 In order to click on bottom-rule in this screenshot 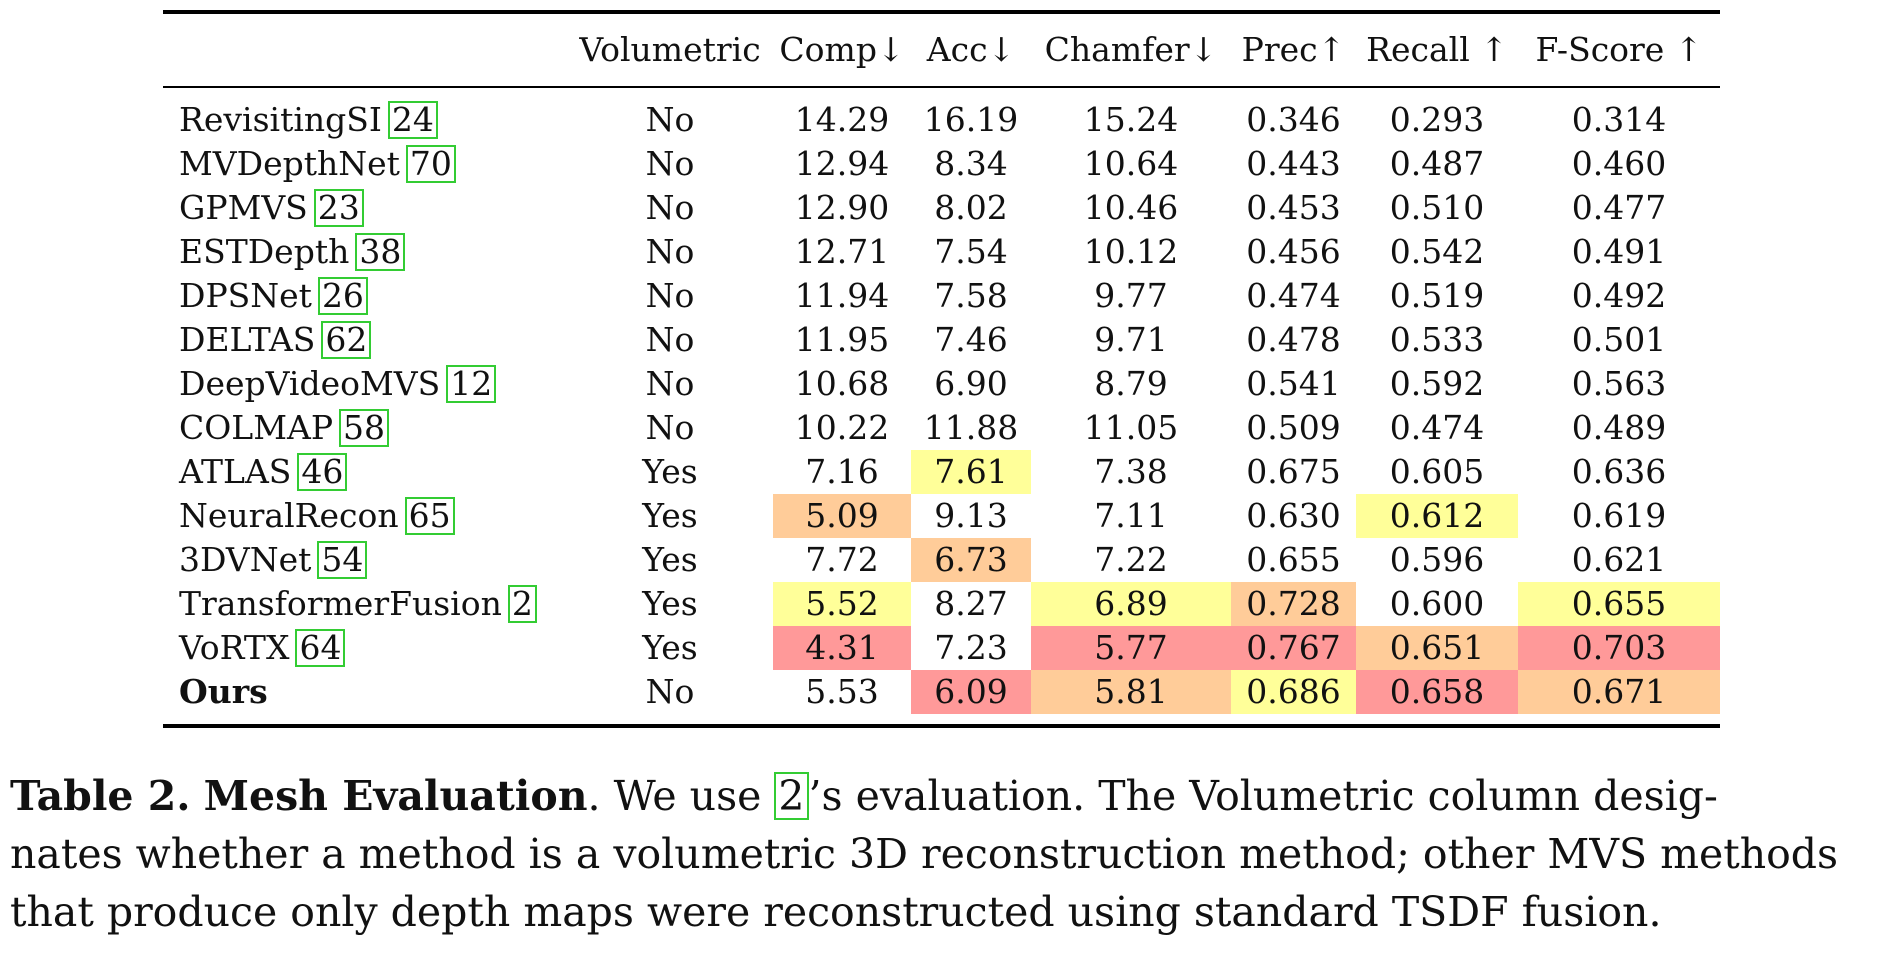, I will do `click(941, 726)`.